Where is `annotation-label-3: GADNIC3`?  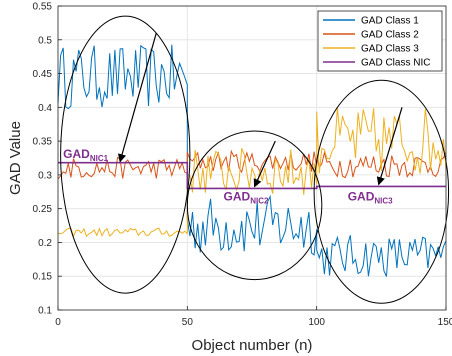 annotation-label-3: GADNIC3 is located at coordinates (370, 198).